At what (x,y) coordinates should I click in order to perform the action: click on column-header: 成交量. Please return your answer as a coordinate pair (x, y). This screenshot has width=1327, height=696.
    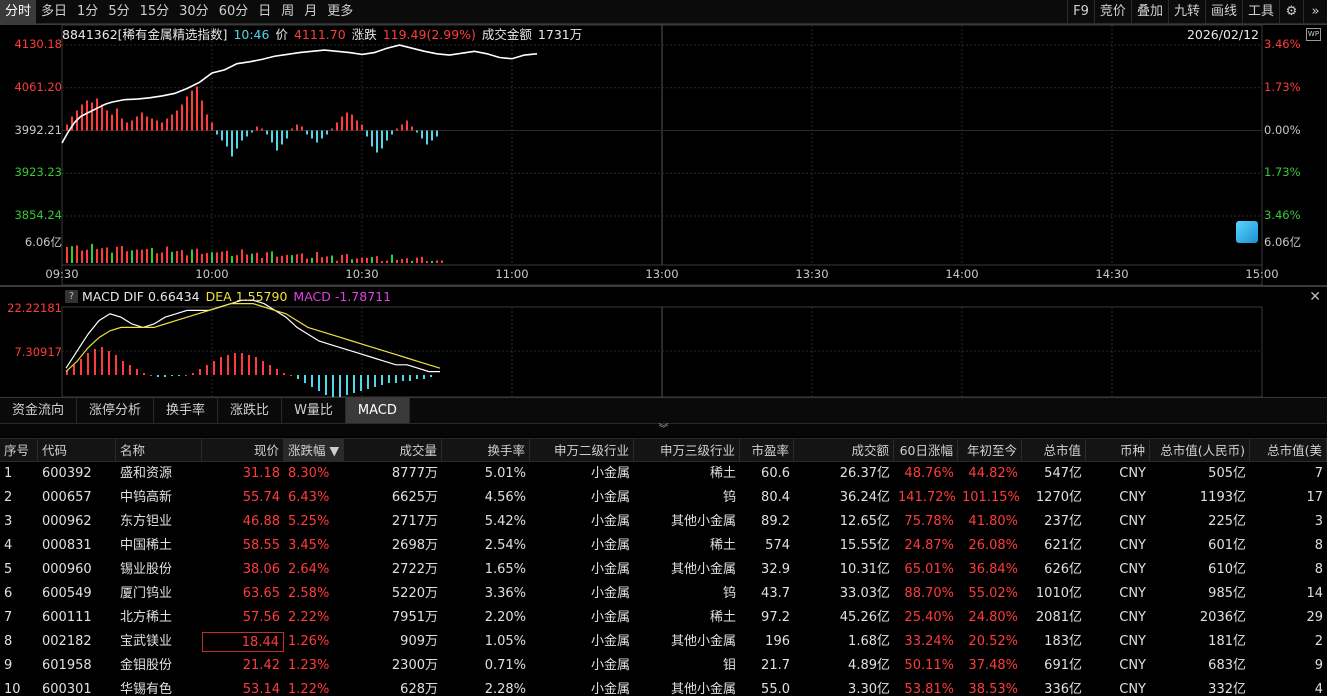
    Looking at the image, I should click on (393, 450).